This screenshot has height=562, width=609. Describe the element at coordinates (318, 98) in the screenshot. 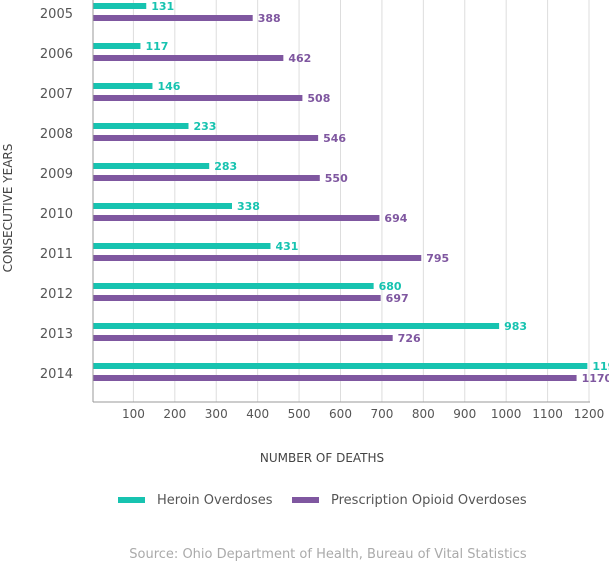

I see `opioid-value-label: 508` at that location.